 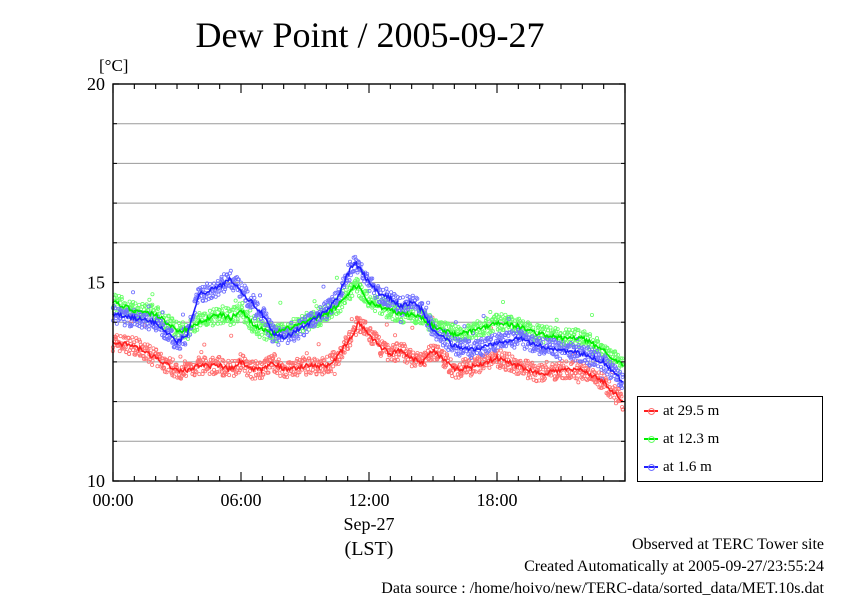 I want to click on series-line-1-6m, so click(x=368, y=321).